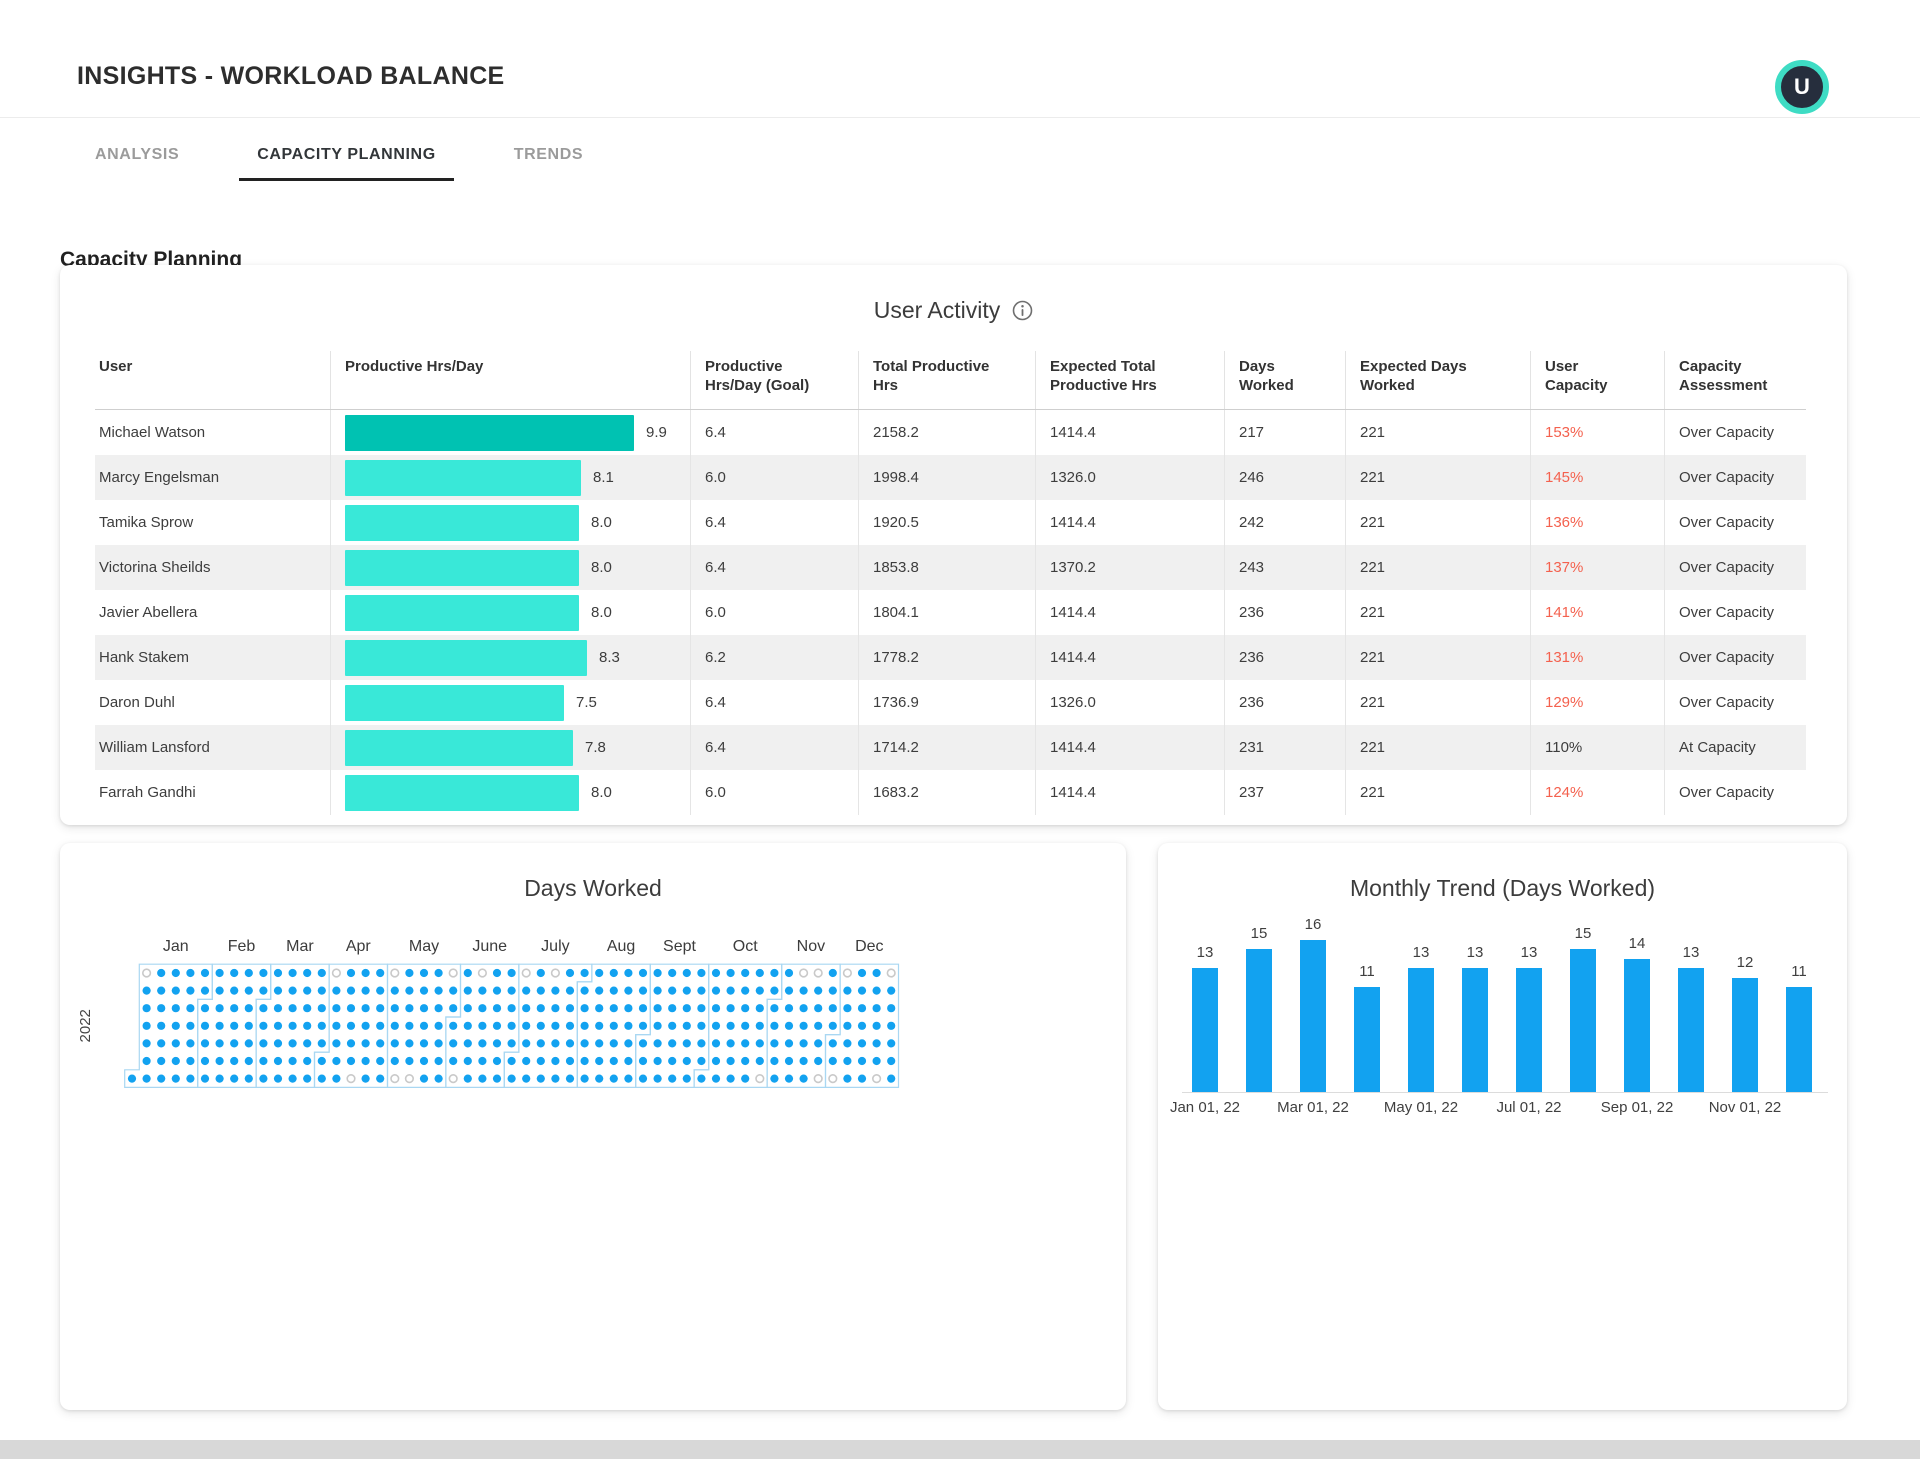  Describe the element at coordinates (1284, 657) in the screenshot. I see `days-worked-cell: 236` at that location.